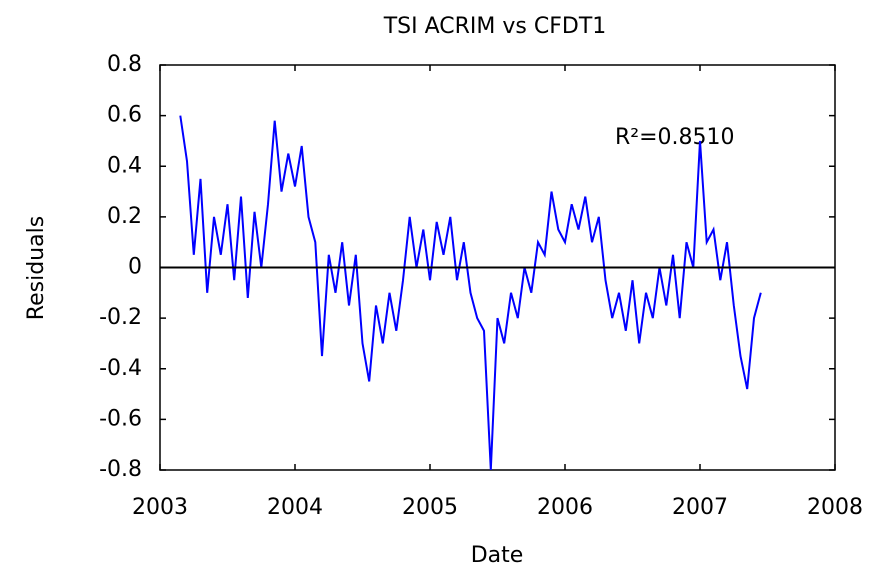  What do you see at coordinates (565, 507) in the screenshot?
I see `x-tick-label: 2006` at bounding box center [565, 507].